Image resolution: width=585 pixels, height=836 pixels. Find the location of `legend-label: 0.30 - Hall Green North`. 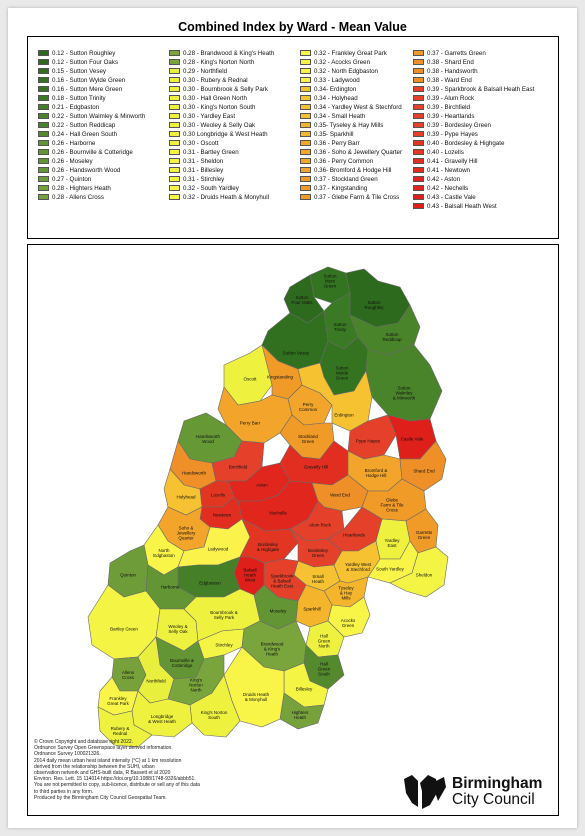

legend-label: 0.30 - Hall Green North is located at coordinates (215, 98).